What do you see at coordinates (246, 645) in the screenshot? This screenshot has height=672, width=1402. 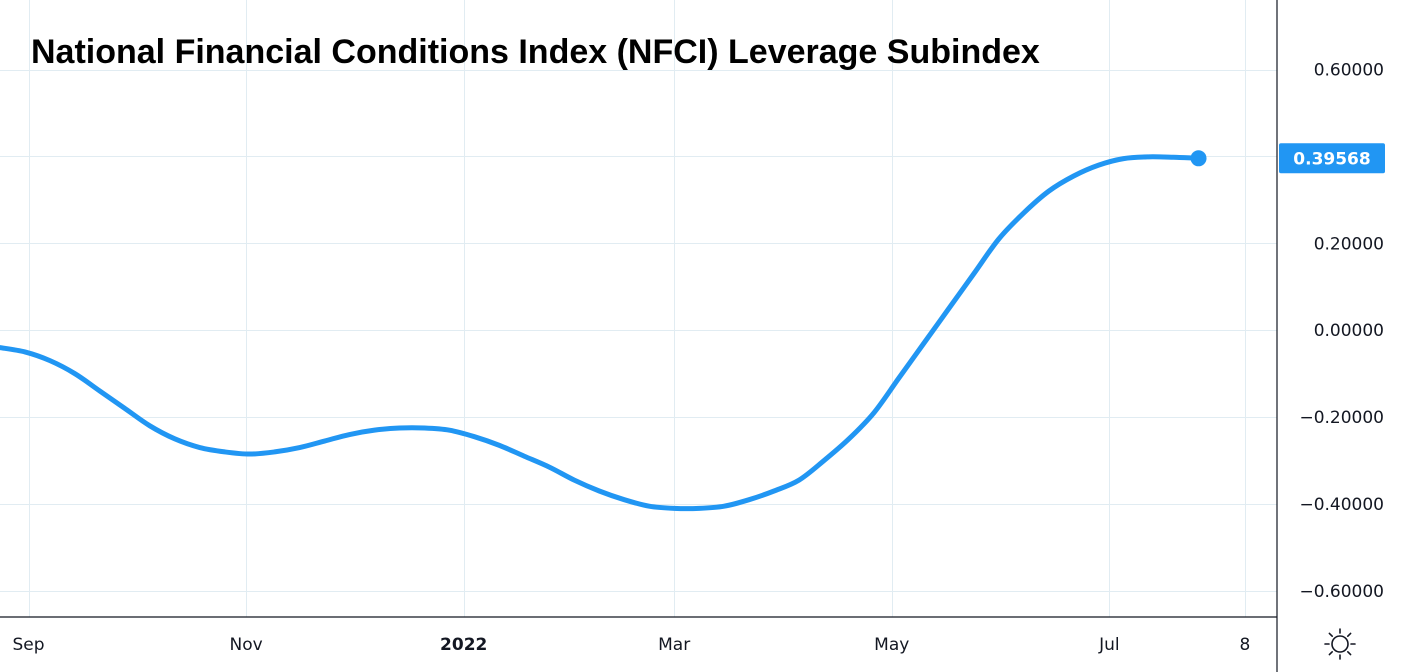 I see `x-tick-label: Nov` at bounding box center [246, 645].